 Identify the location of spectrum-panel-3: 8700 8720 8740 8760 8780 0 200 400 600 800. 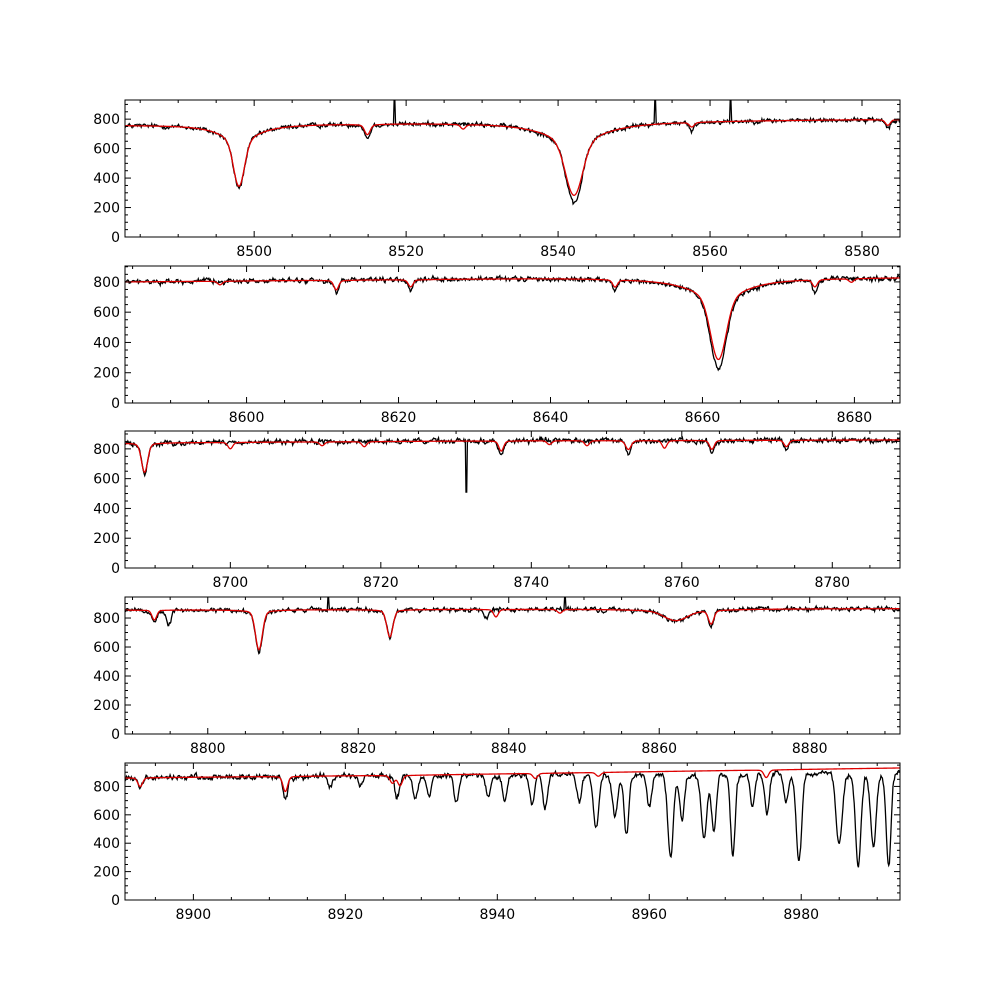
(497, 510).